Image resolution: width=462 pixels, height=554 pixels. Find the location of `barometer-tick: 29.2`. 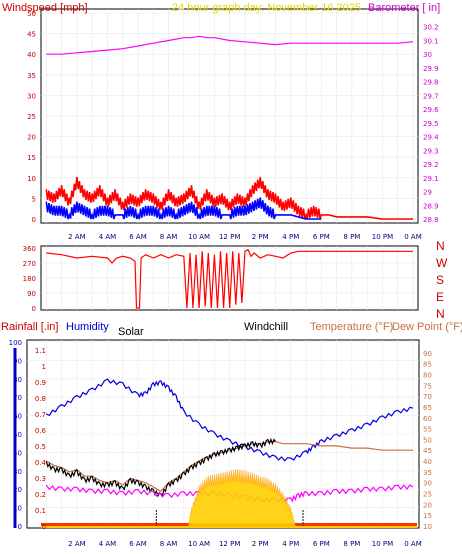

barometer-tick: 29.2 is located at coordinates (431, 165).